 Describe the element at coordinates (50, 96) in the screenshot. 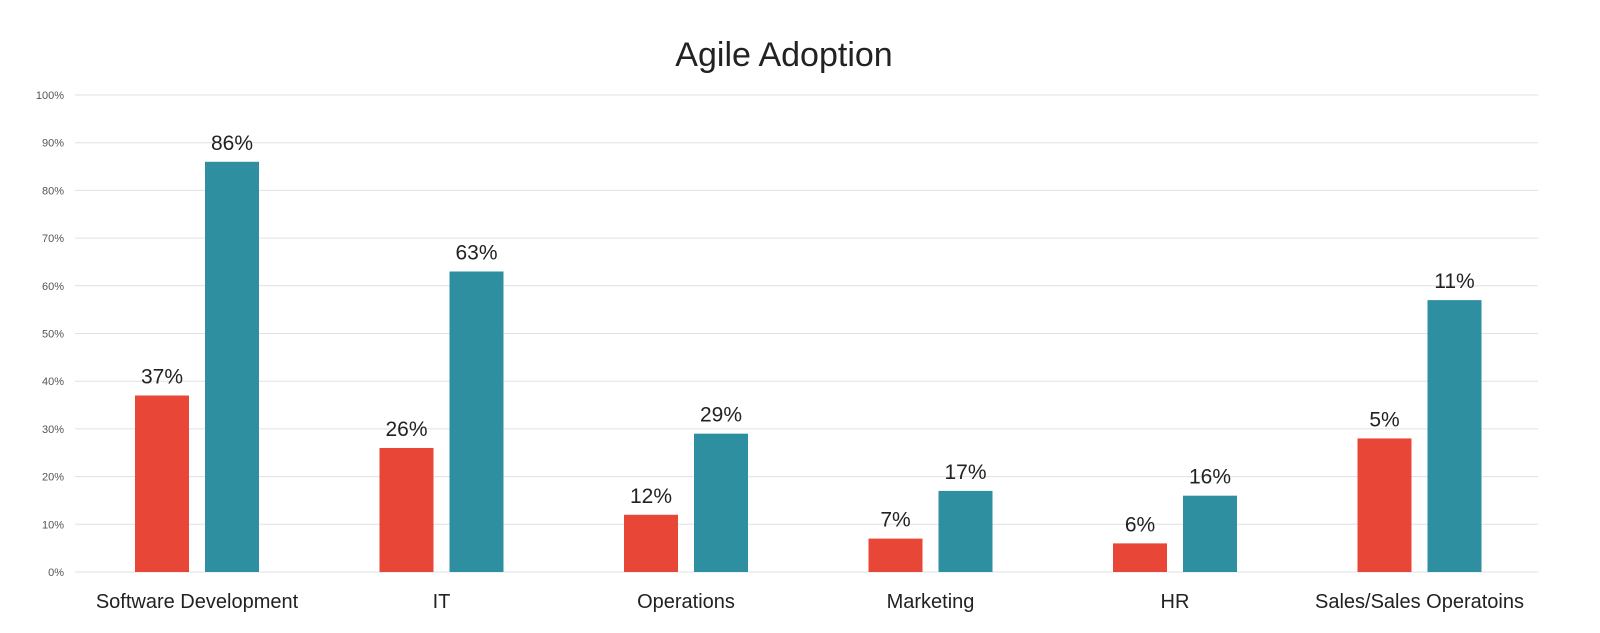

I see `y-tick-label: 100%` at that location.